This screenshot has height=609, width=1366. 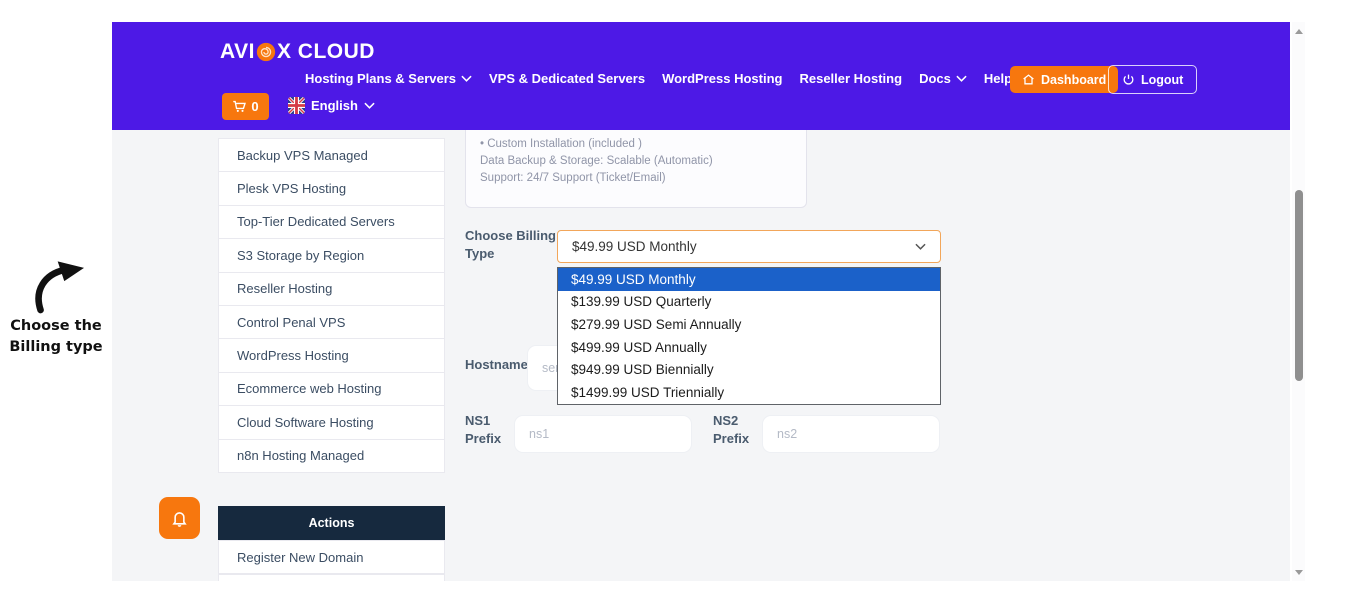 I want to click on billing-option-semi-annually: $279.99 USD Semi Annually, so click(x=656, y=324).